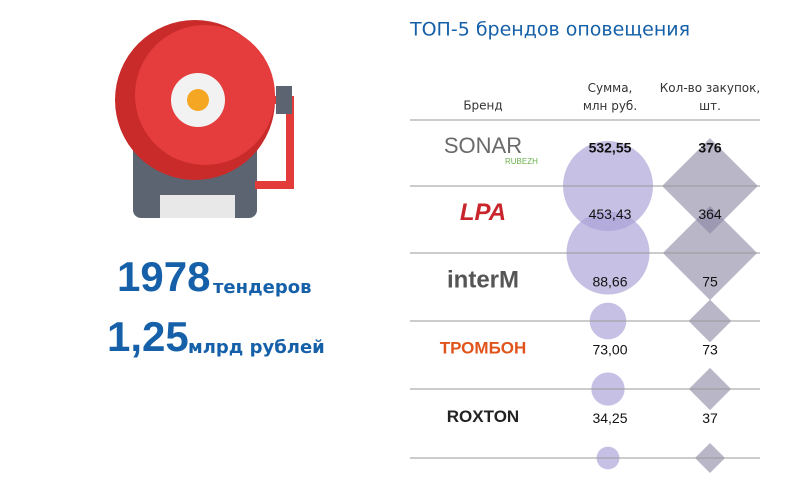  I want to click on brand-logo: interM, so click(483, 279).